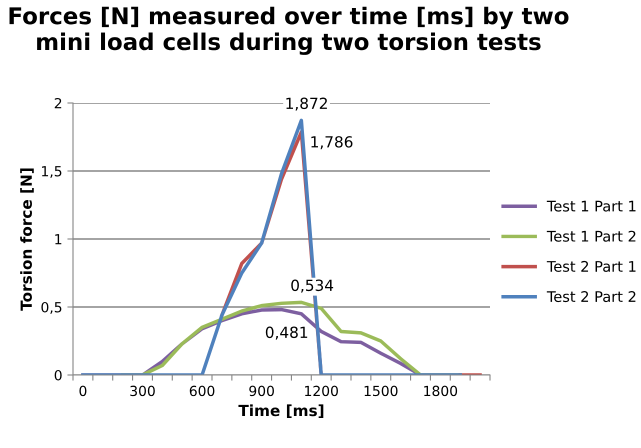 The width and height of the screenshot is (641, 448). Describe the element at coordinates (261, 391) in the screenshot. I see `x-tick-label: 900` at that location.